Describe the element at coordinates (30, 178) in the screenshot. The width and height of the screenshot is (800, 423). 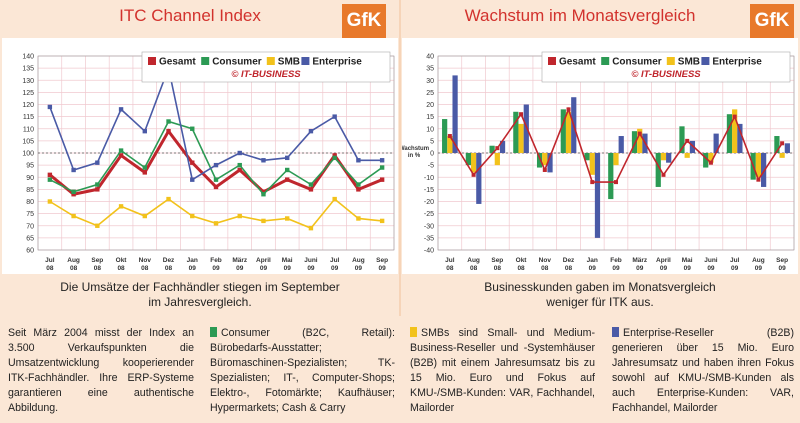
I see `y-tick-label: 90` at that location.